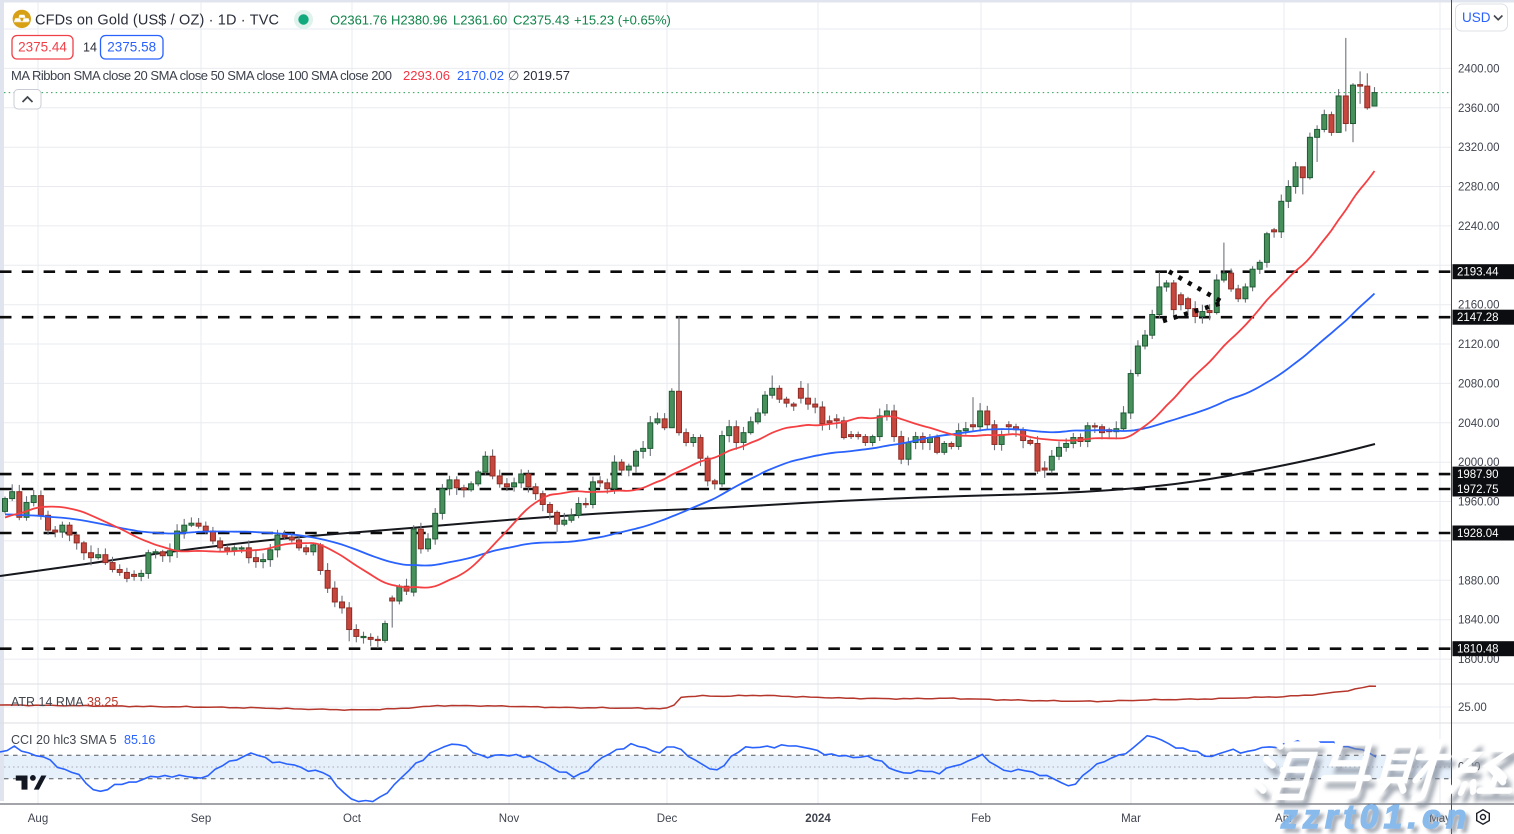  What do you see at coordinates (1479, 581) in the screenshot?
I see `svg-text: 1880.00` at bounding box center [1479, 581].